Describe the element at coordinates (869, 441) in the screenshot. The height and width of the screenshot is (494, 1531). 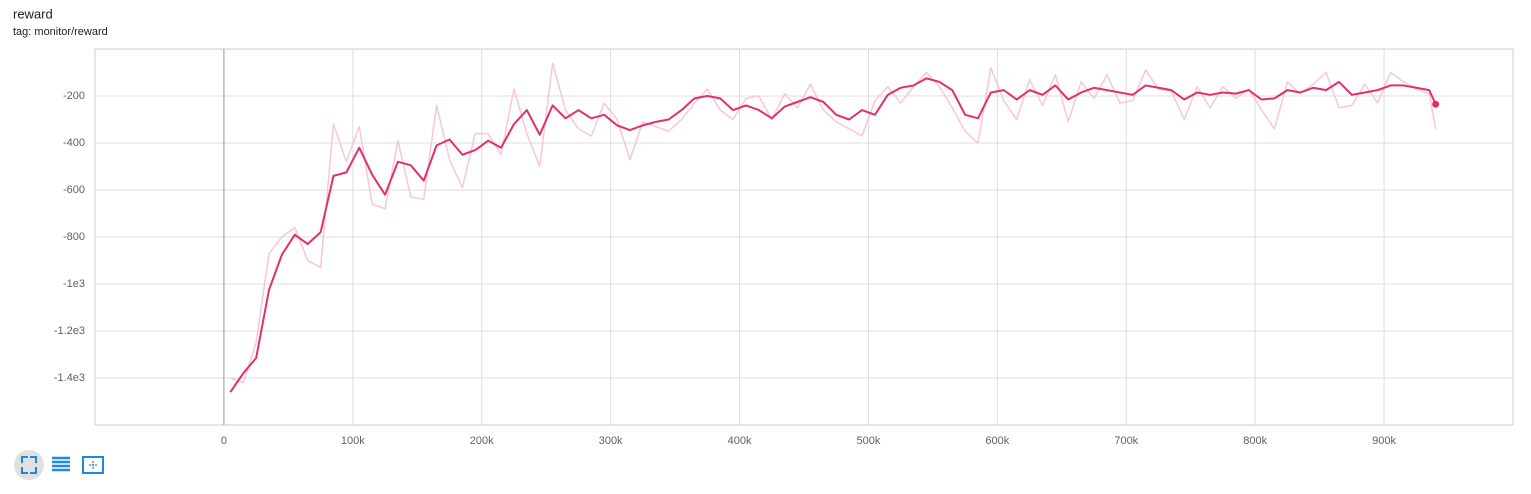
I see `x-tick-label: 500k` at that location.